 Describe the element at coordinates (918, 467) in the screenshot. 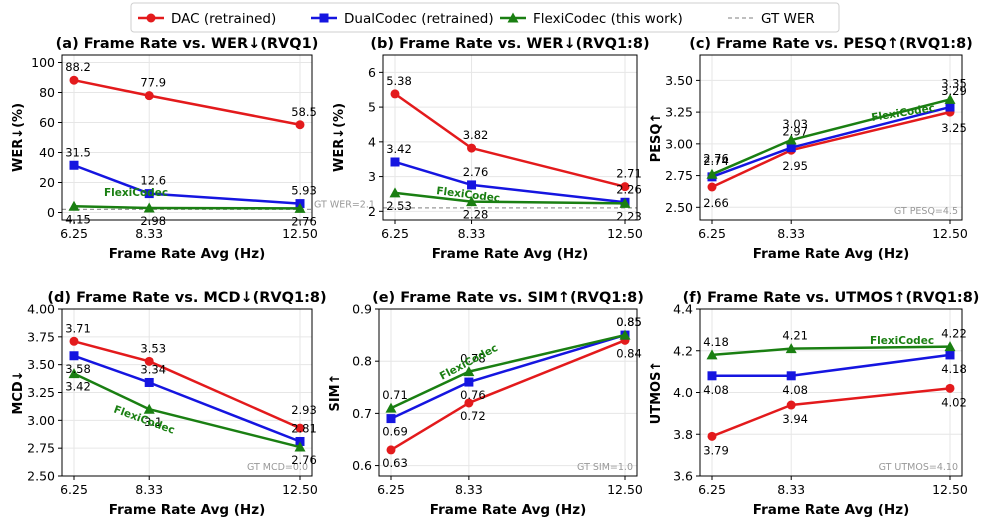

I see `panel-f-gt-label: GT UTMOS=4.10` at that location.